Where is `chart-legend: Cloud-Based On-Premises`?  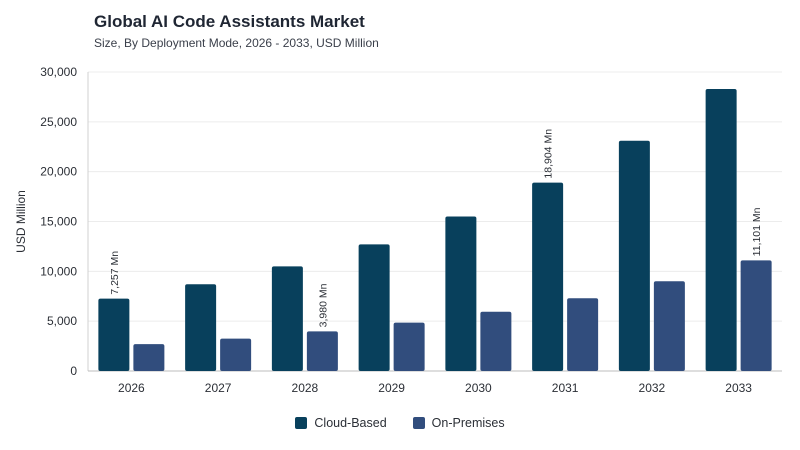
chart-legend: Cloud-Based On-Premises is located at coordinates (400, 423).